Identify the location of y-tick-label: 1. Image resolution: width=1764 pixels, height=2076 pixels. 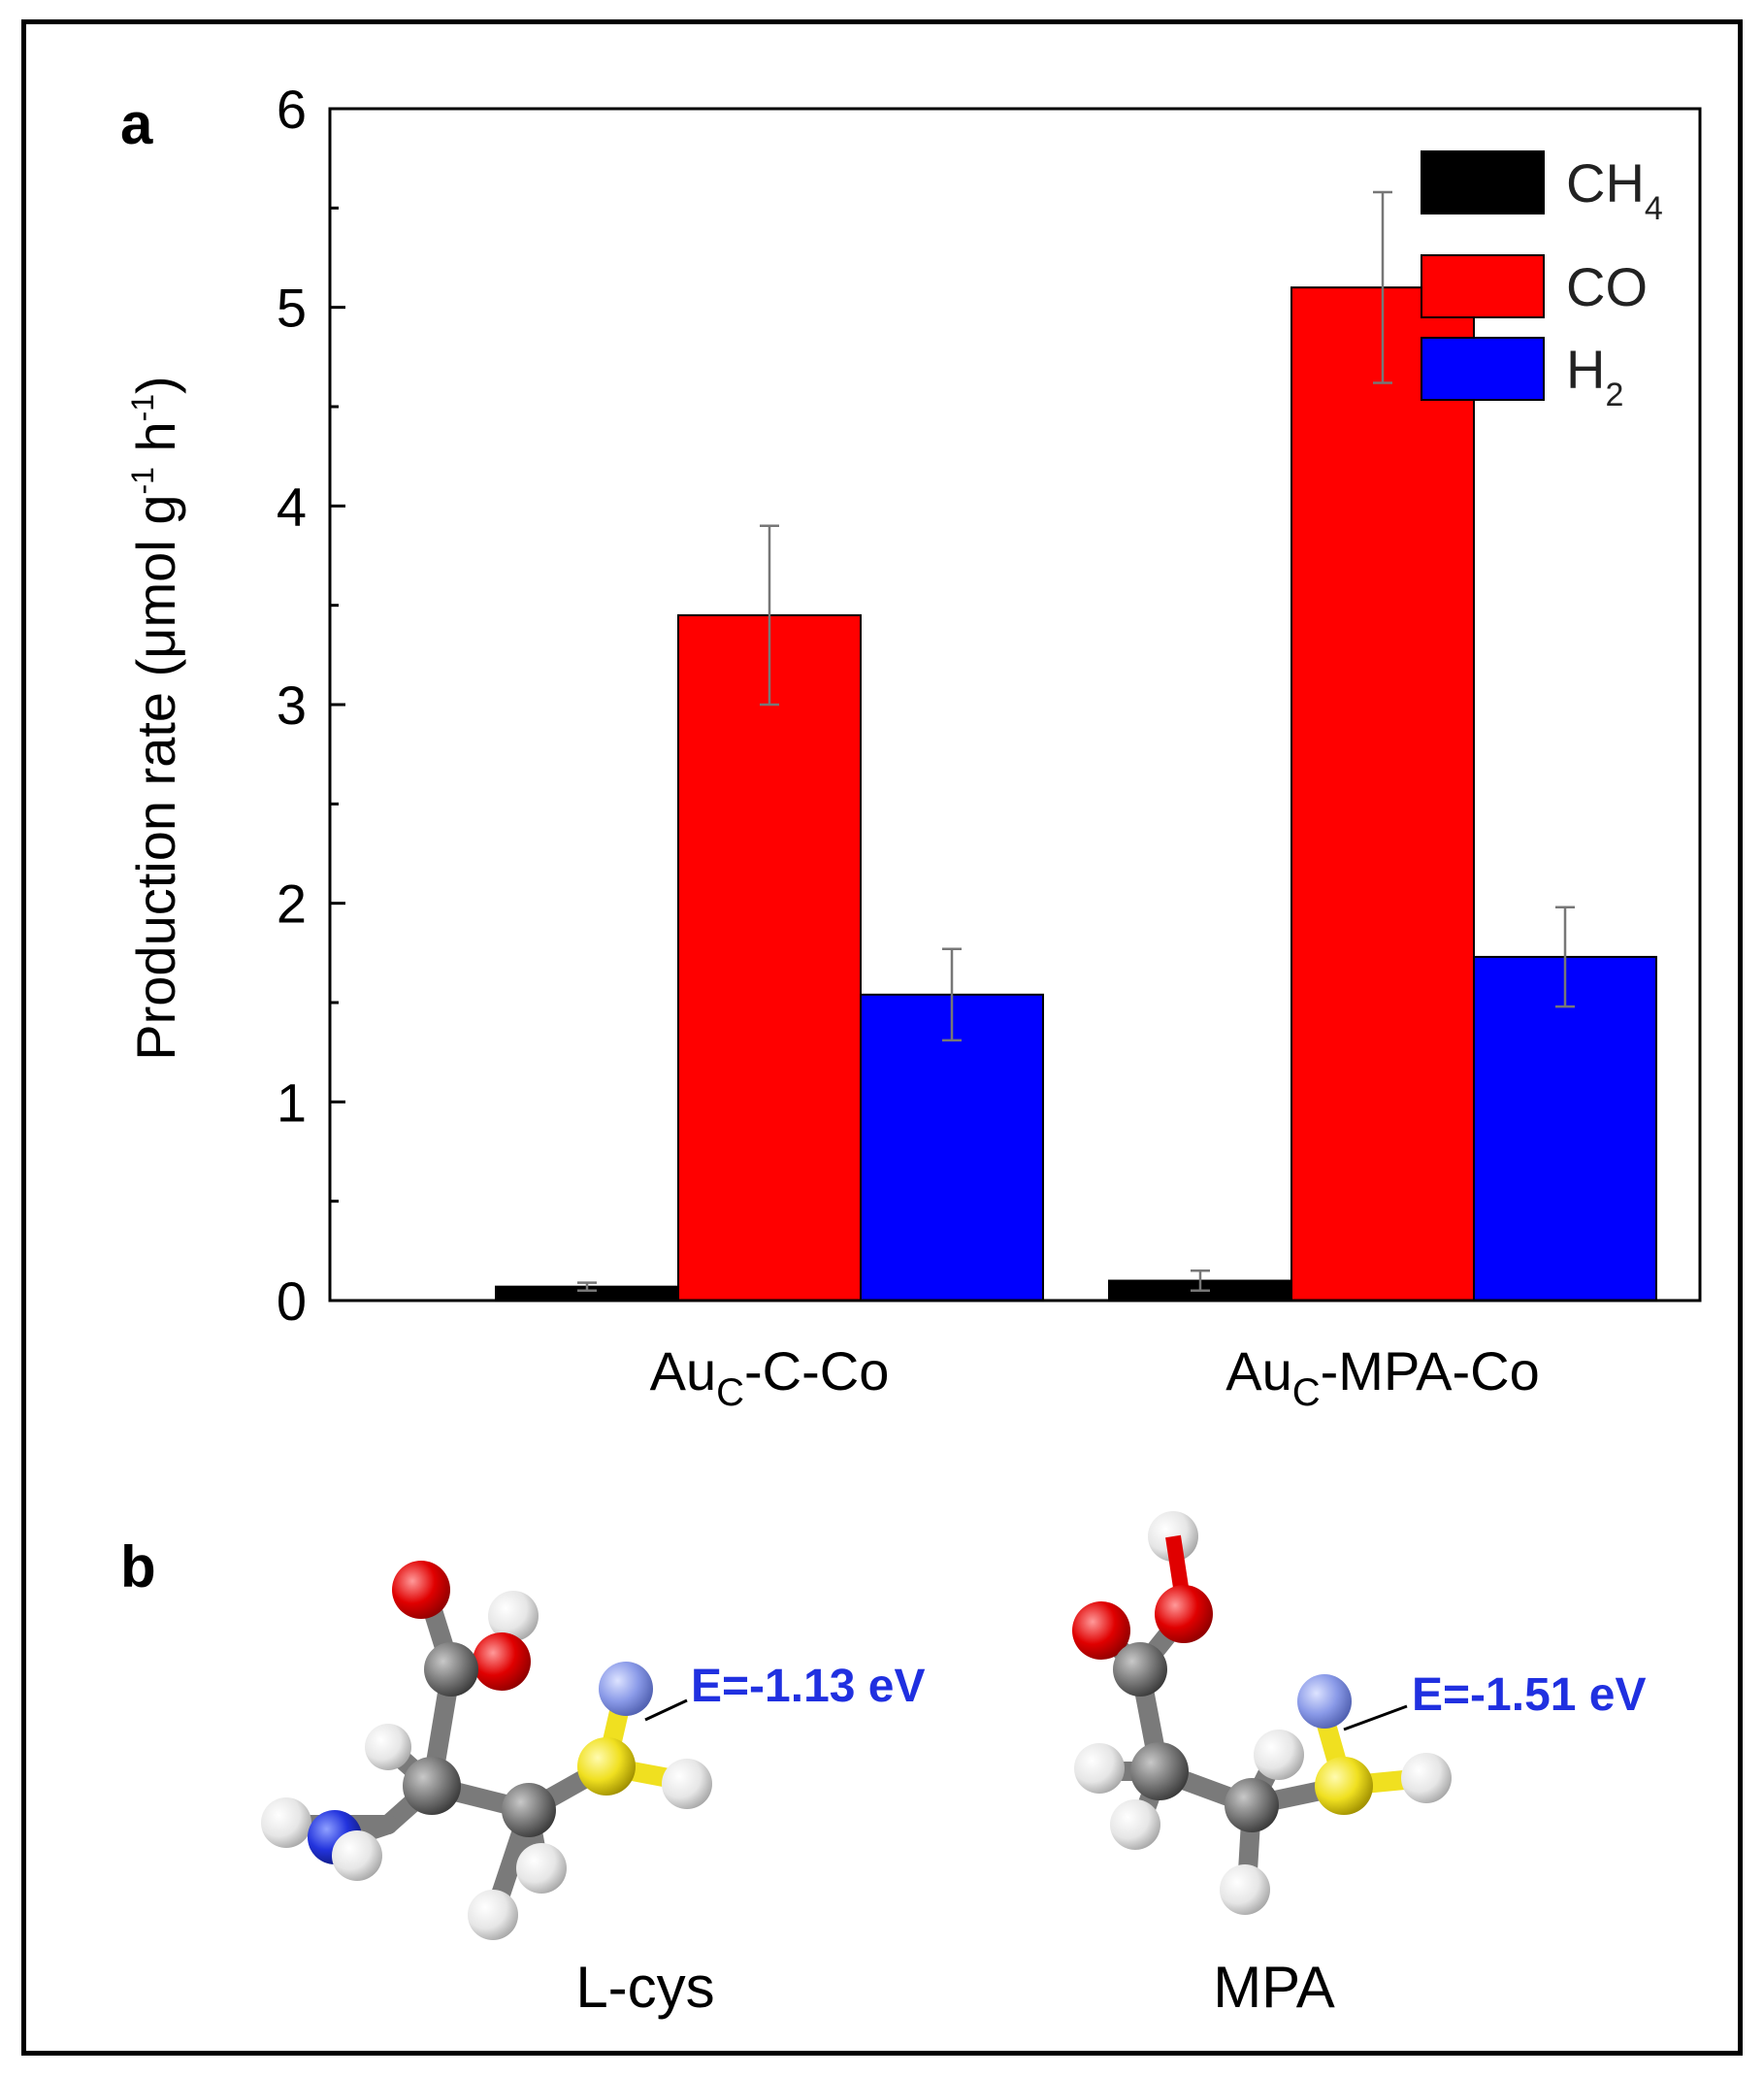
(292, 1102).